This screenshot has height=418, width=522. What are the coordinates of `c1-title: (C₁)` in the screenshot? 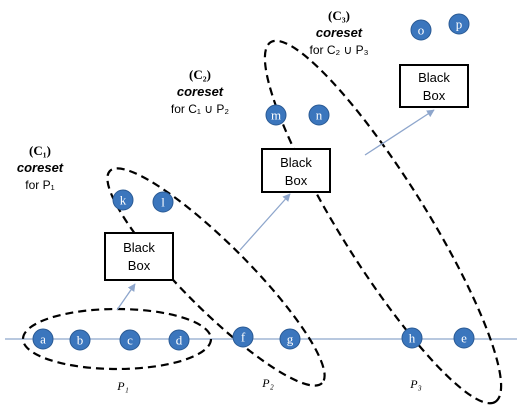 It's located at (40, 150).